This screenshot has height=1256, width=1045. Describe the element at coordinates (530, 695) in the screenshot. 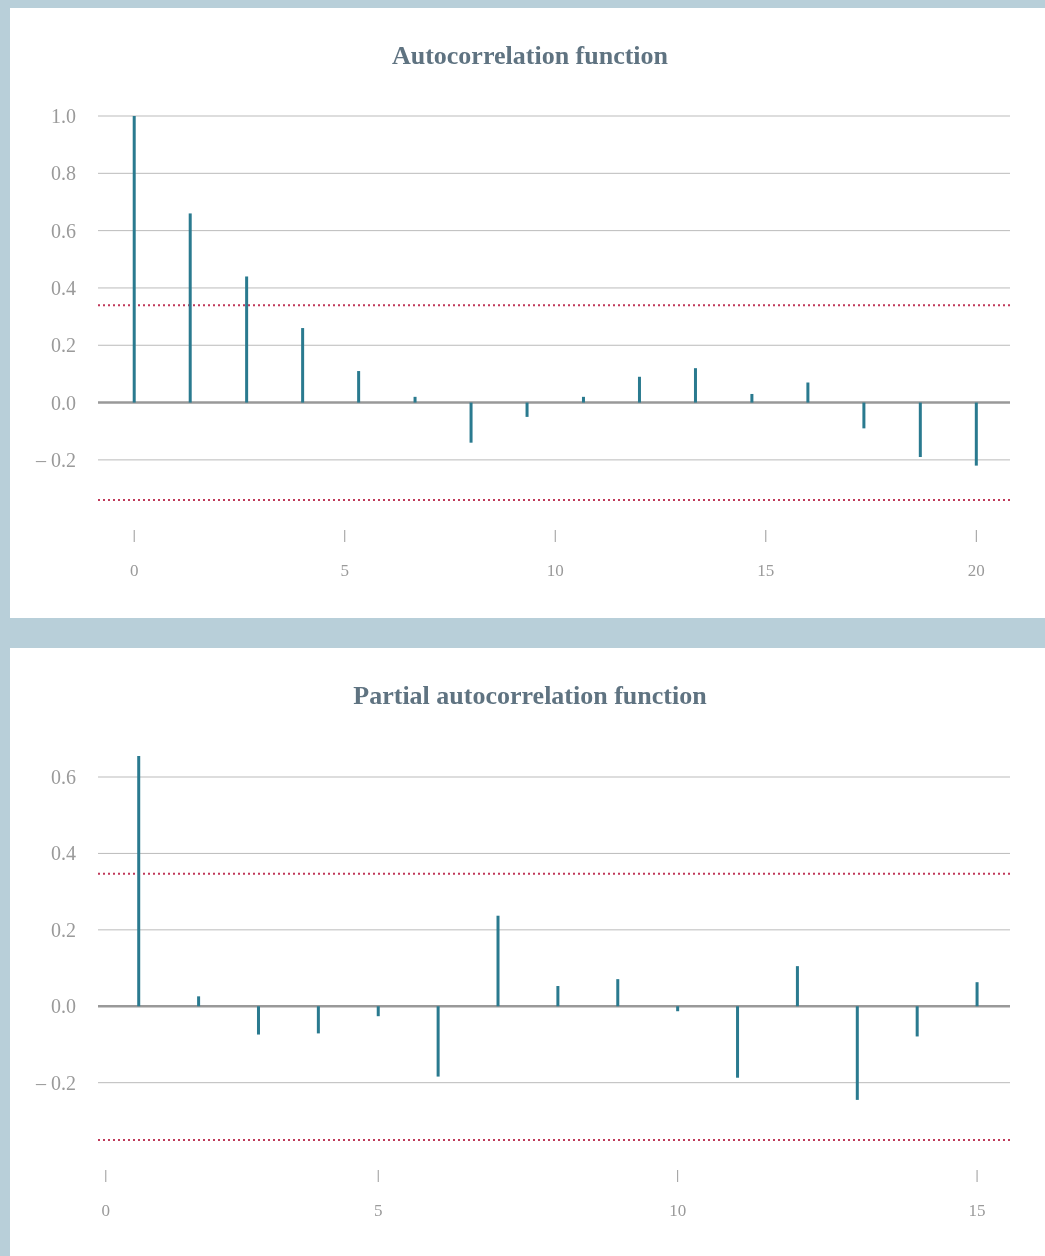

I see `chart-title: Partial autocorrelation function` at that location.